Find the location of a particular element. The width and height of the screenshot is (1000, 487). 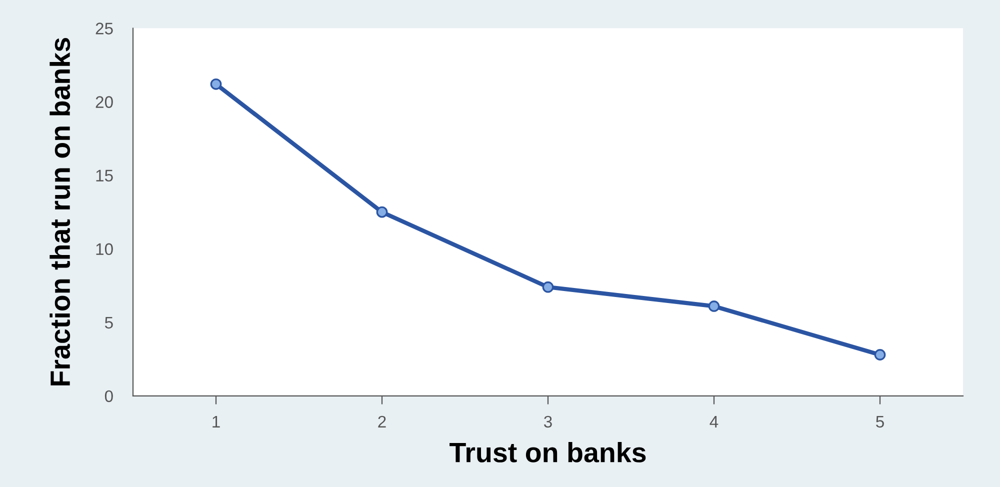

y-tick-label: 10 is located at coordinates (104, 249).